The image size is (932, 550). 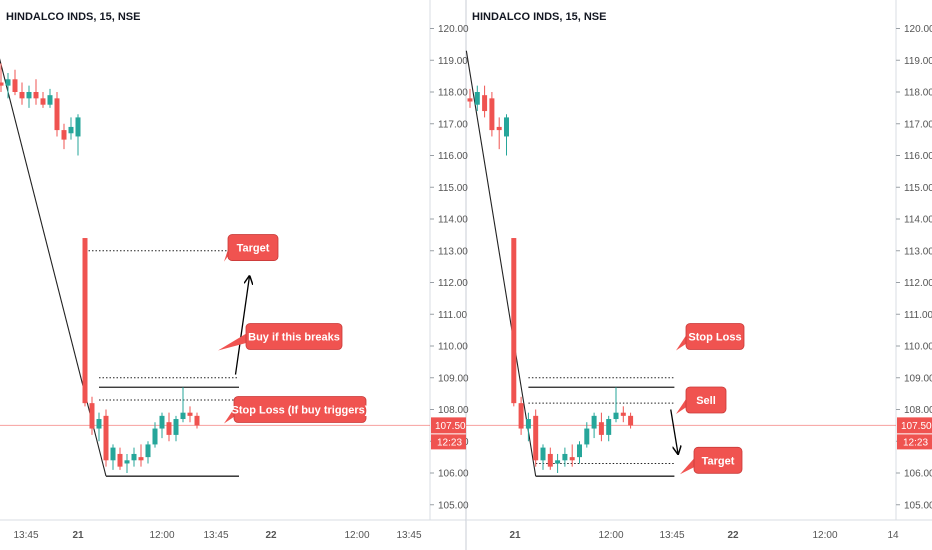 What do you see at coordinates (448, 425) in the screenshot?
I see `last-price-badge` at bounding box center [448, 425].